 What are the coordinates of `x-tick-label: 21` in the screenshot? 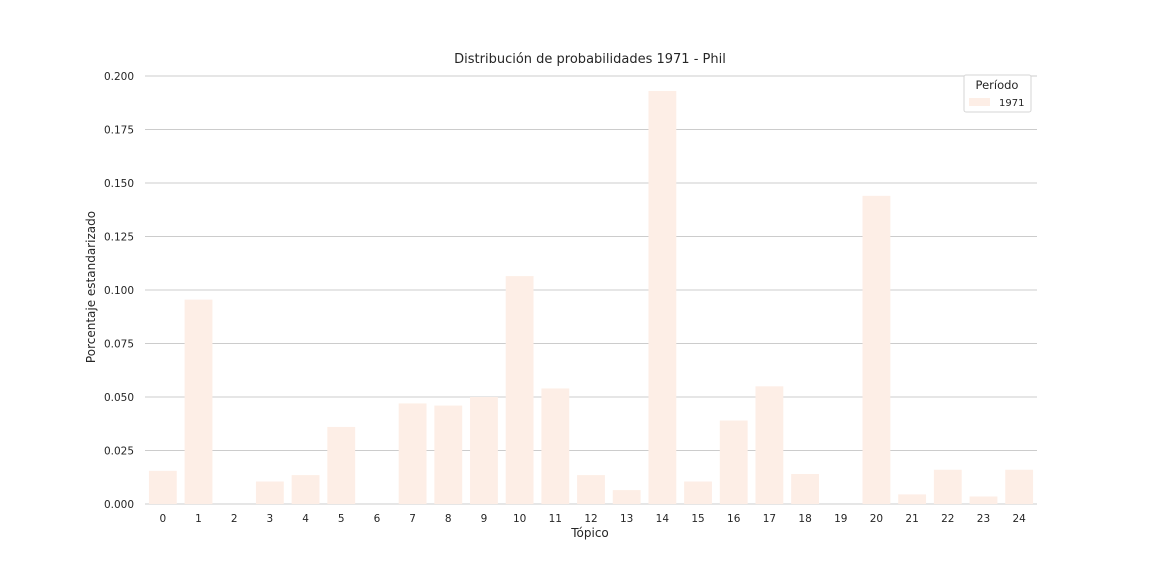 It's located at (911, 519).